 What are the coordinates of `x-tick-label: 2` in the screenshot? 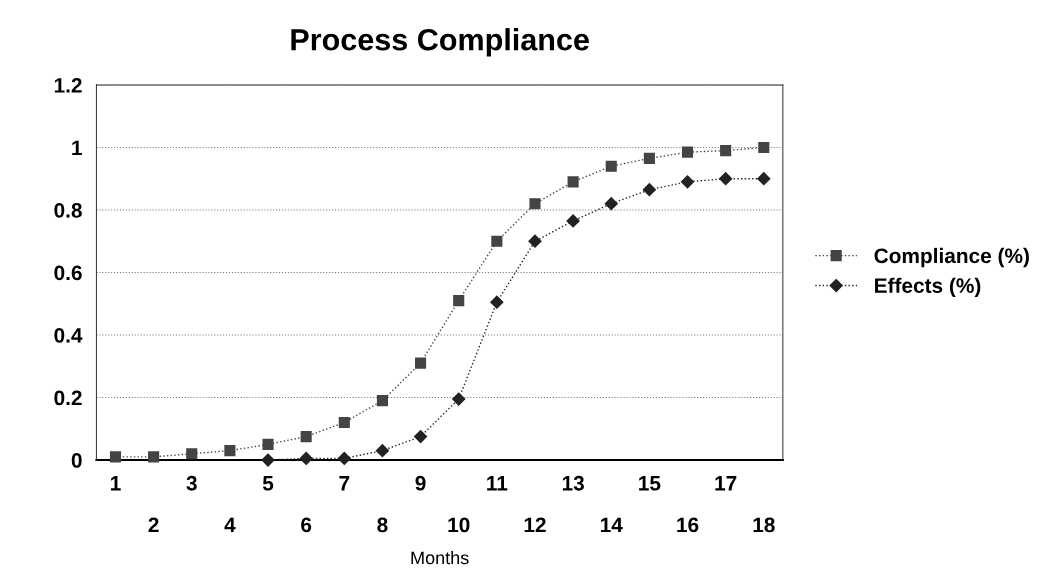 It's located at (153, 525).